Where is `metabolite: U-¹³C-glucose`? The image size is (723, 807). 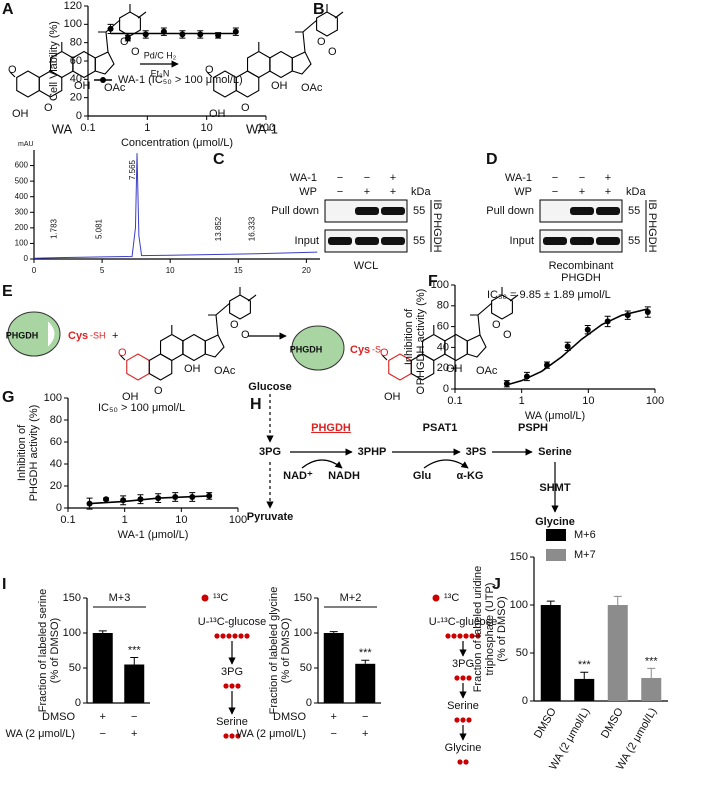 metabolite: U-¹³C-glucose is located at coordinates (232, 622).